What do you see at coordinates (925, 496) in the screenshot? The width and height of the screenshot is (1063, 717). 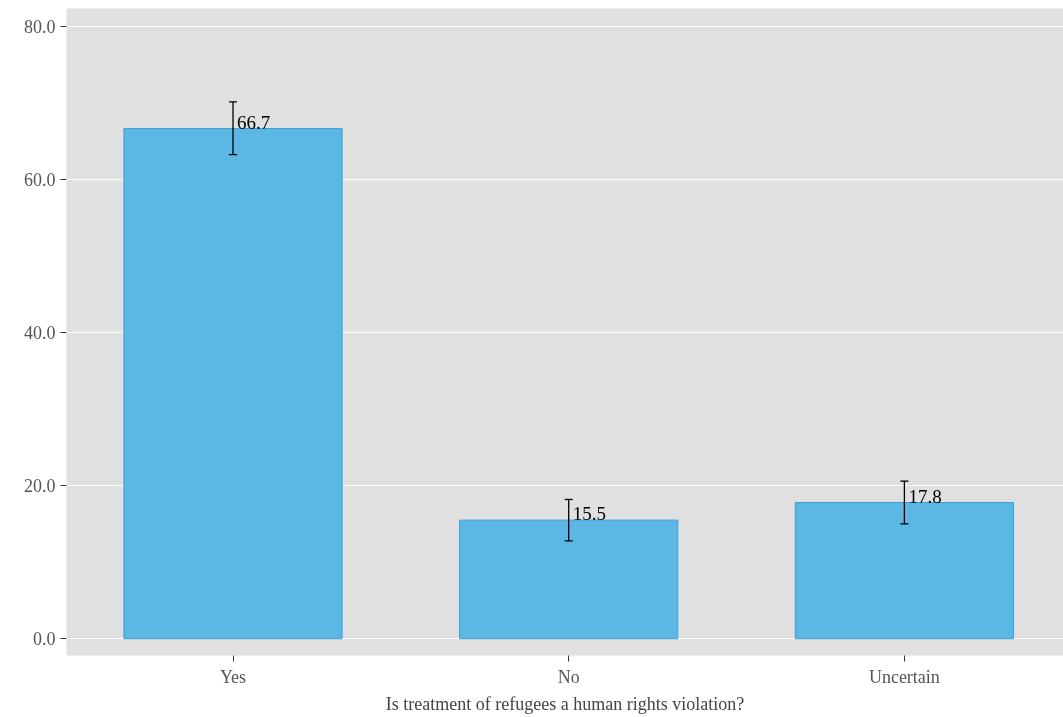 I see `data-label: 17.8` at bounding box center [925, 496].